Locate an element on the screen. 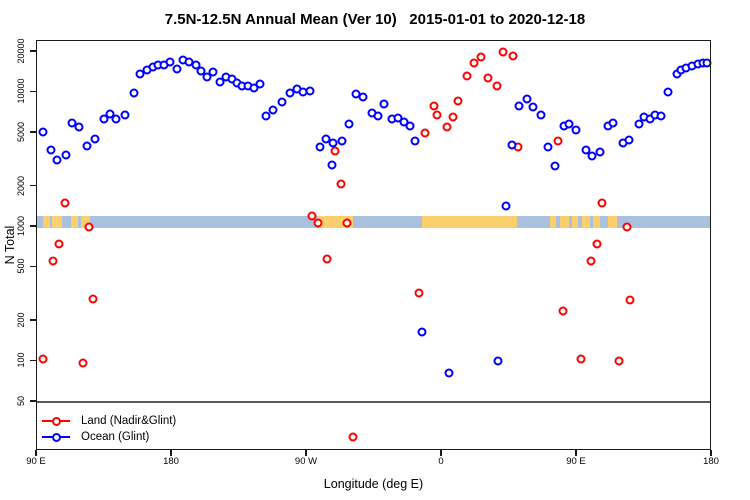 The image size is (750, 500). legend-ocean-circle-icon is located at coordinates (56, 437).